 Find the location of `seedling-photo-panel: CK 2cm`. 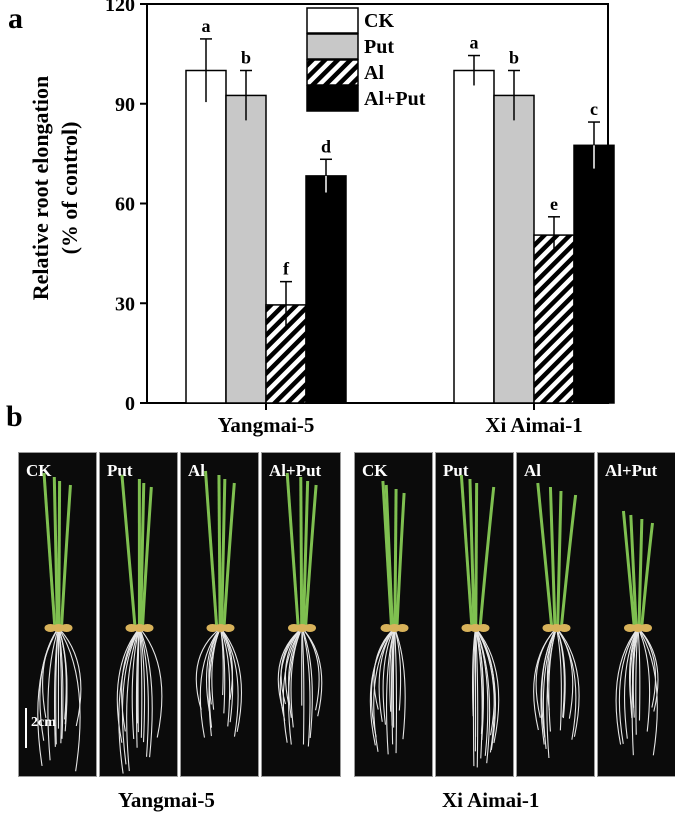

seedling-photo-panel: CK 2cm is located at coordinates (57, 614).